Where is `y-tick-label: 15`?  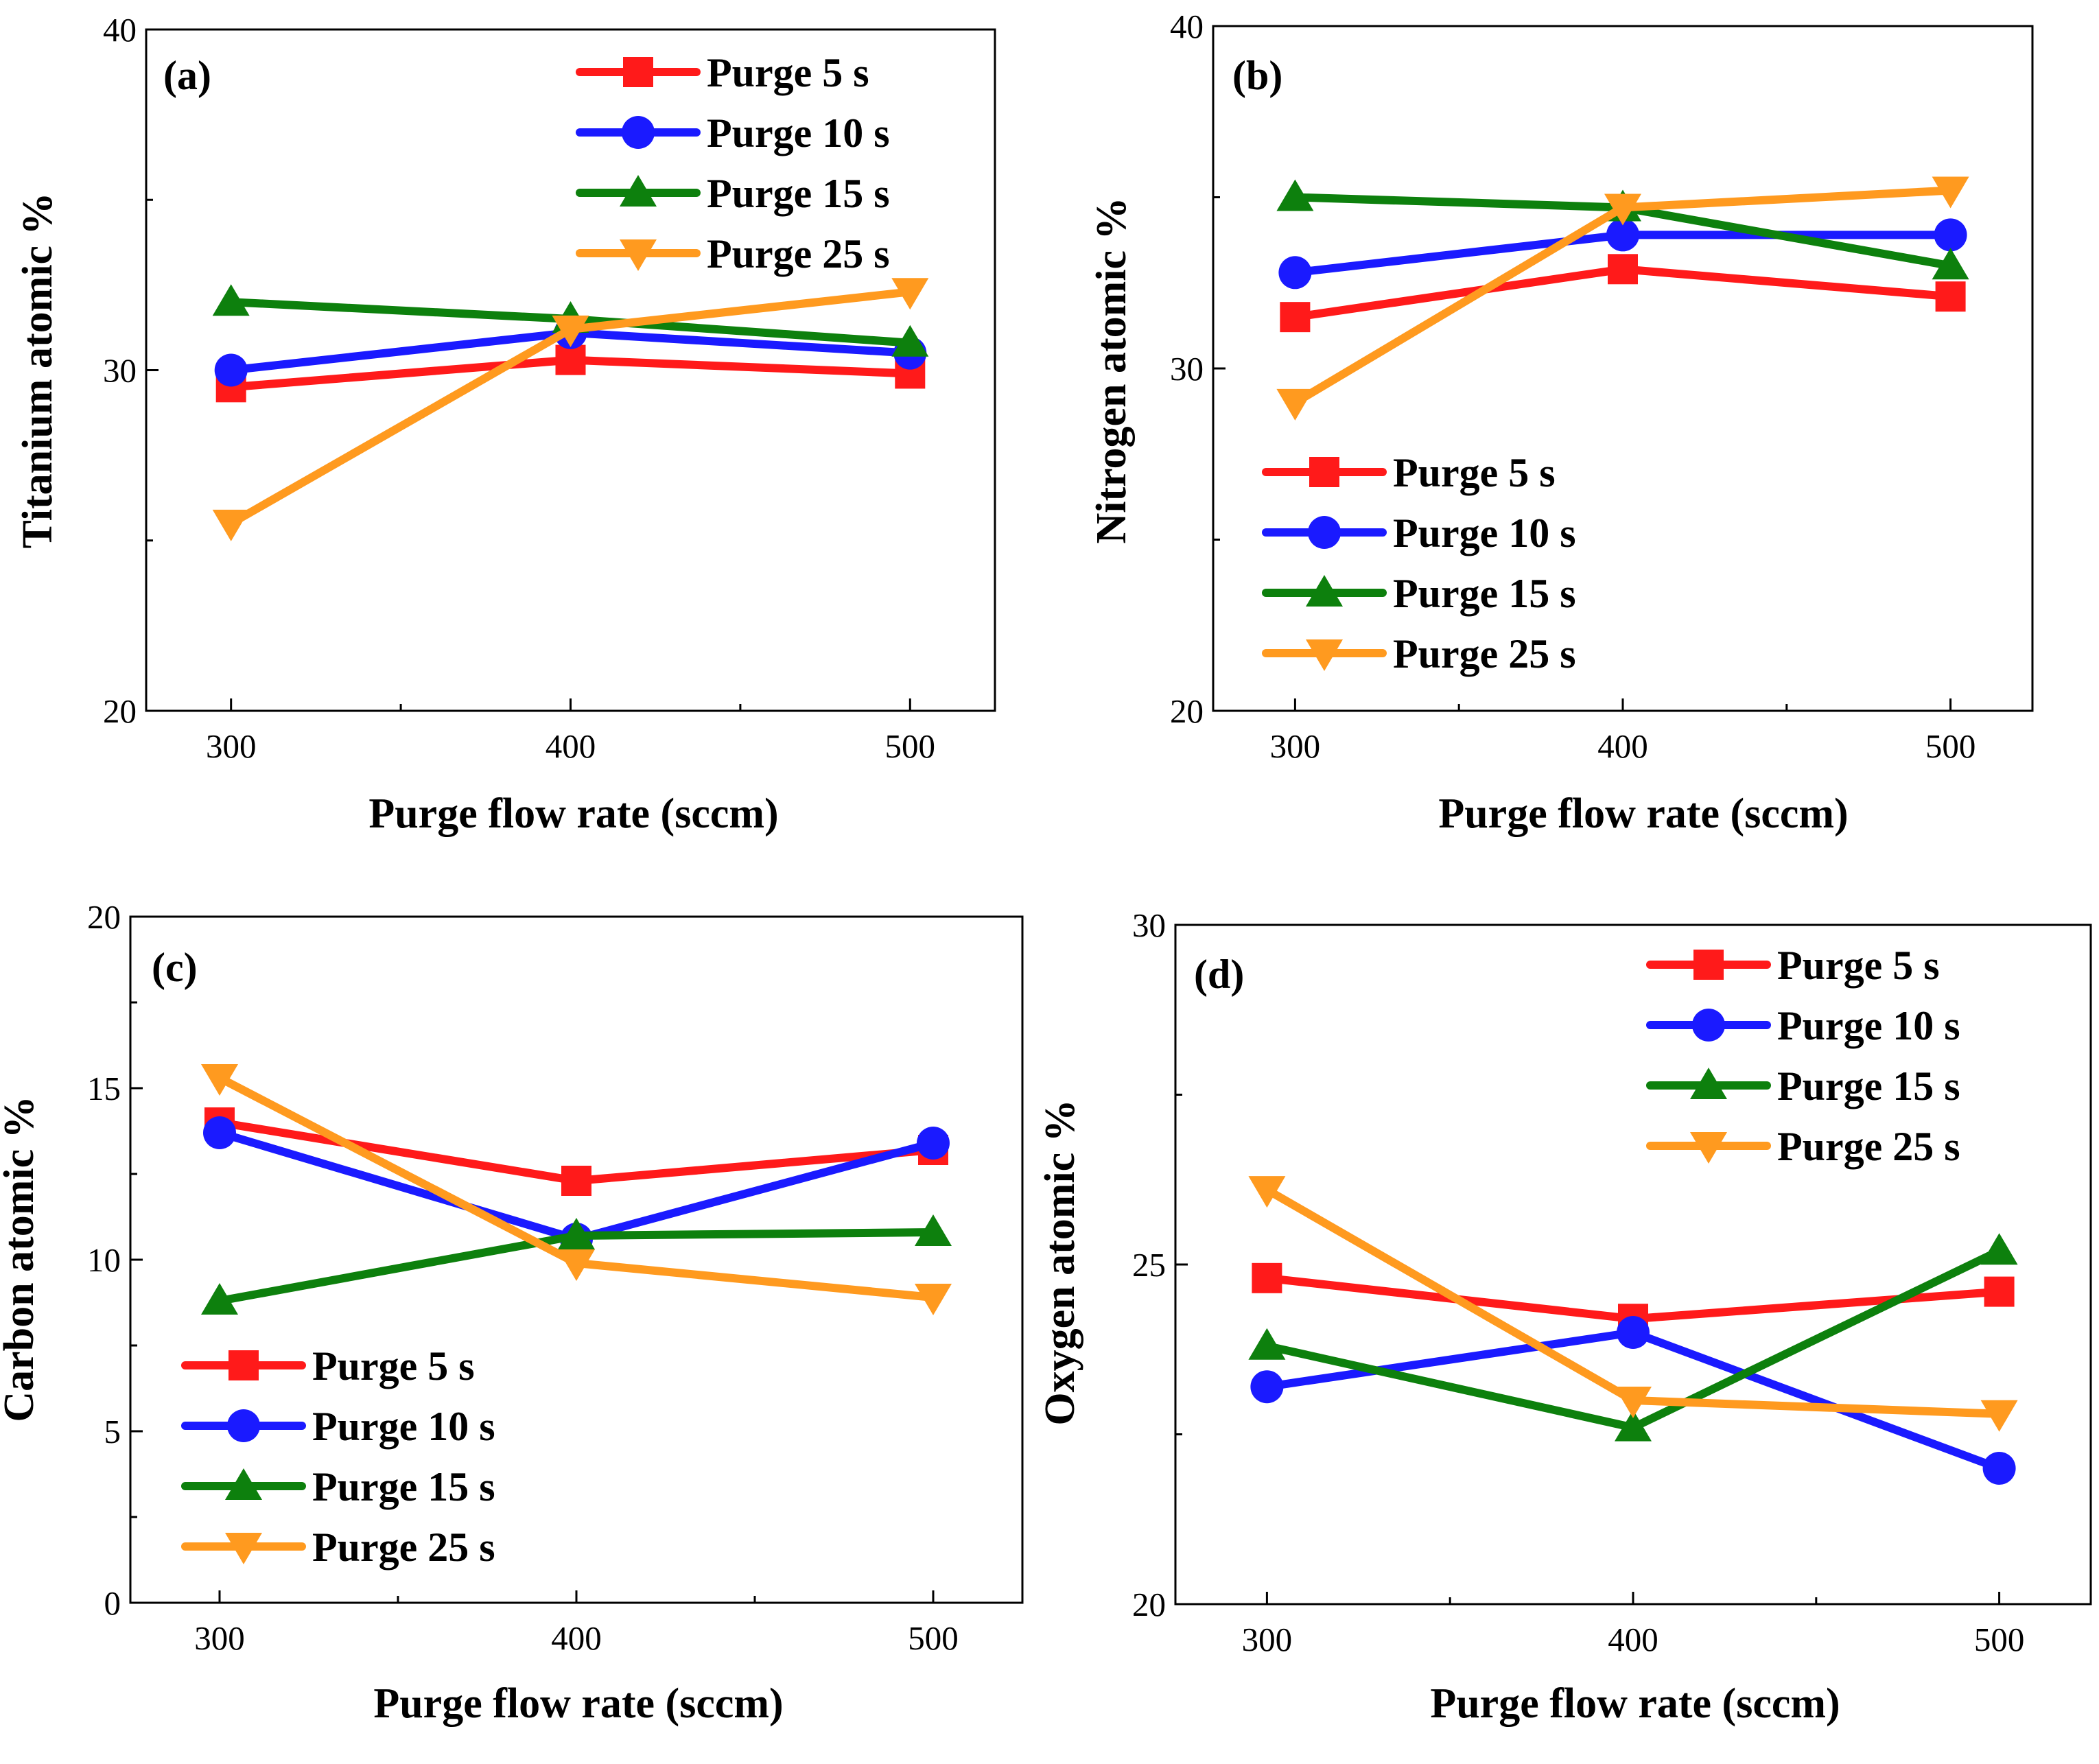
y-tick-label: 15 is located at coordinates (104, 1088).